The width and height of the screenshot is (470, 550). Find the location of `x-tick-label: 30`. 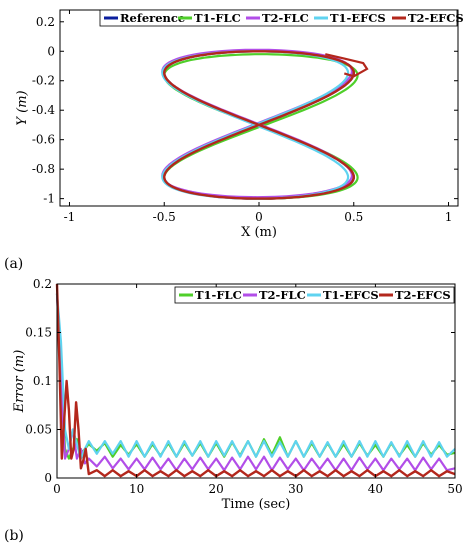

x-tick-label: 30 is located at coordinates (295, 489).